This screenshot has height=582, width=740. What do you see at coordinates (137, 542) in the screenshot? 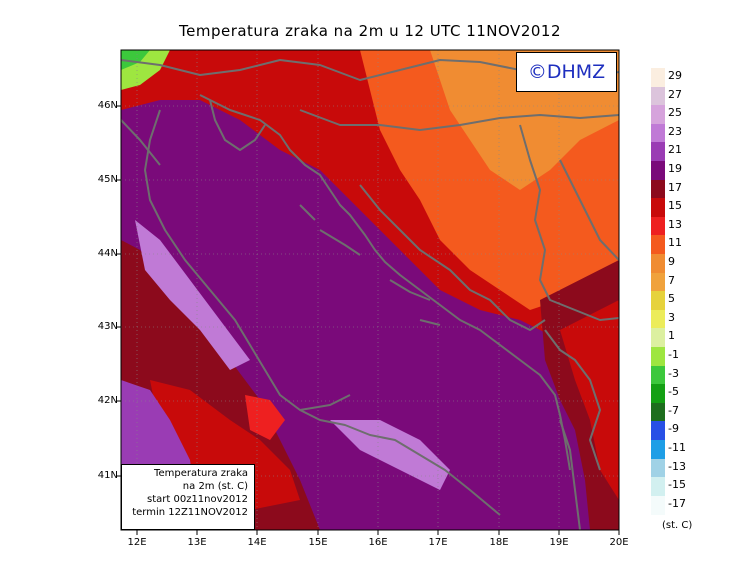
I see `lon-label: 12E` at bounding box center [137, 542].